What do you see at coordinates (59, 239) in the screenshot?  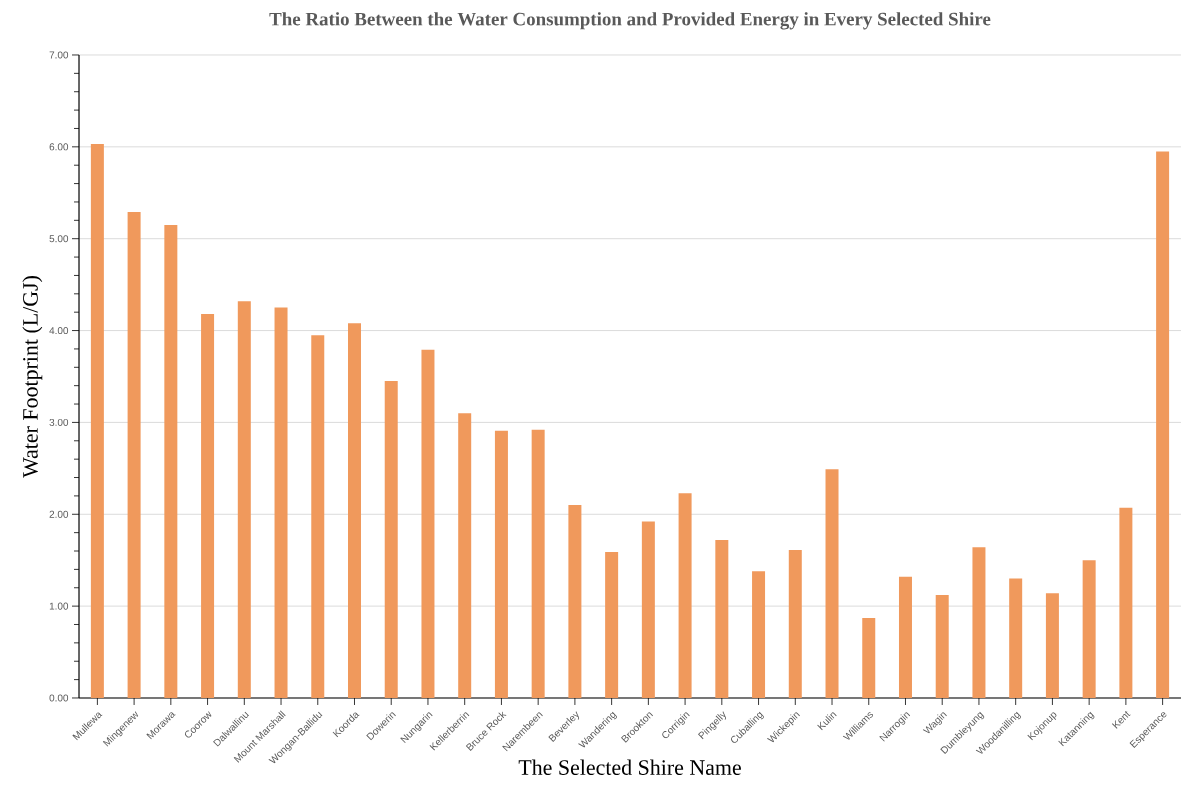 I see `y-tick-label: 5.00` at bounding box center [59, 239].